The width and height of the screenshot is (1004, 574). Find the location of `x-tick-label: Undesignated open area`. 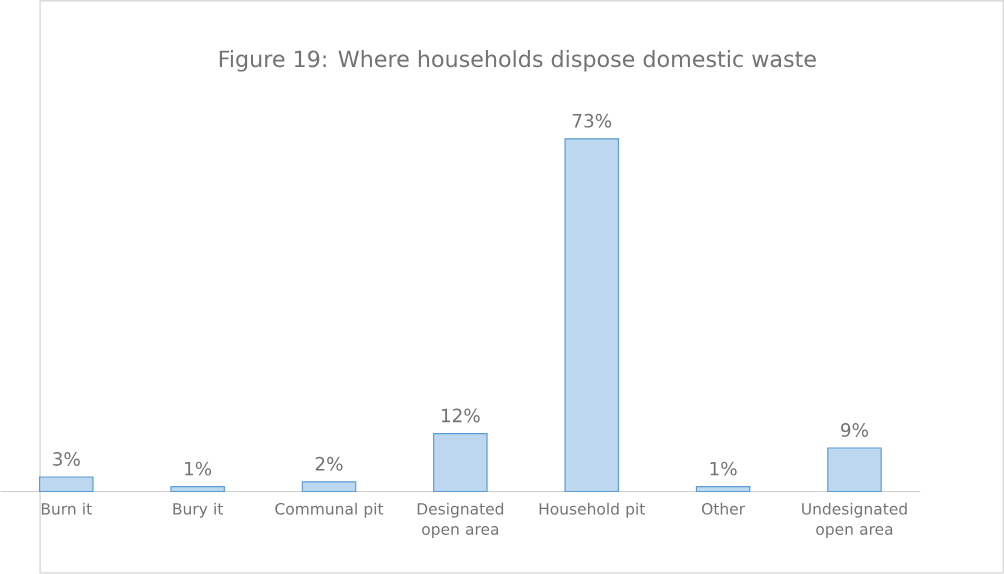

x-tick-label: Undesignated open area is located at coordinates (854, 520).